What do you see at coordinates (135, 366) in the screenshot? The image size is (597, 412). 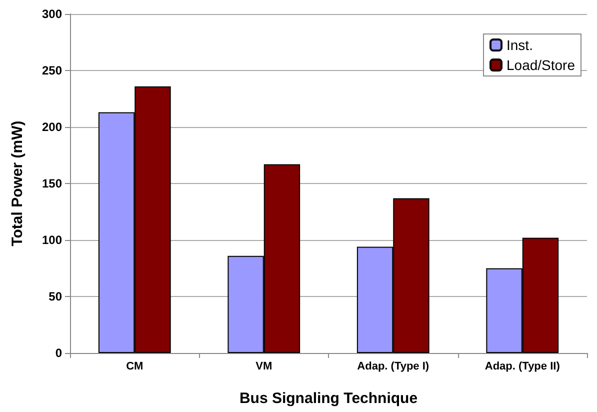 I see `x-tick-label: CM` at bounding box center [135, 366].